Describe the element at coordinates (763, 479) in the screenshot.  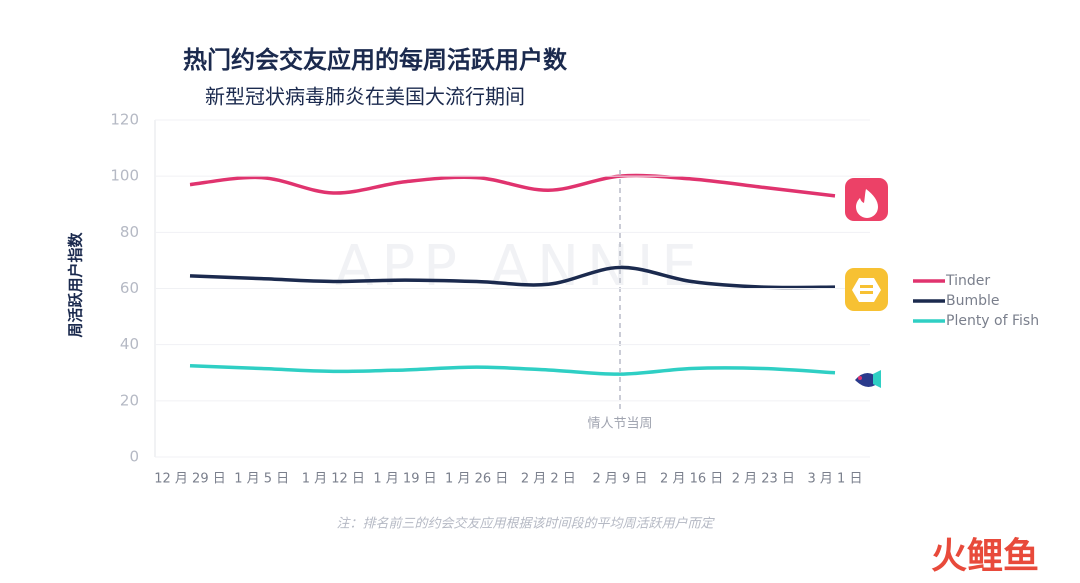
I see `x-tick-label: 2 月 23 日` at that location.